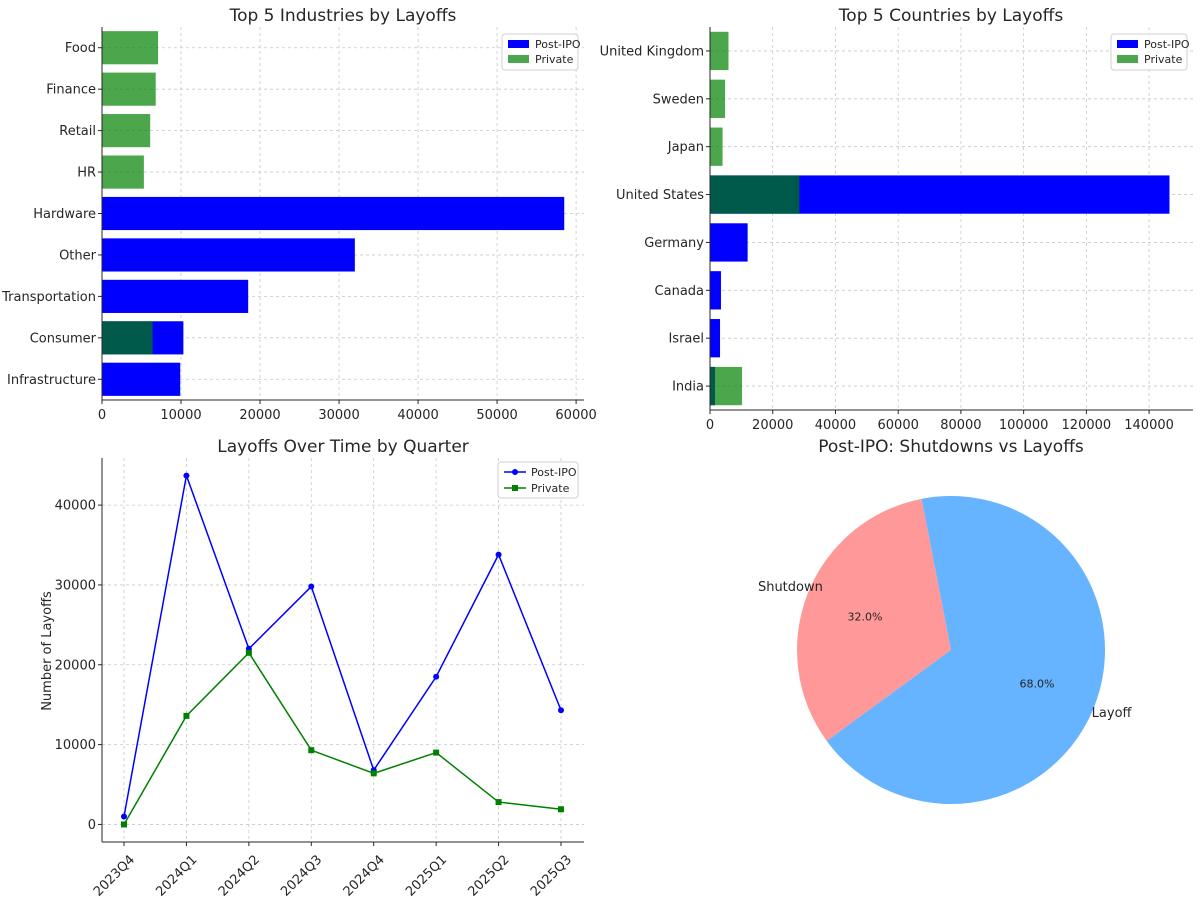 The height and width of the screenshot is (898, 1200). Describe the element at coordinates (686, 339) in the screenshot. I see `y-tick-label-israel: Israel` at that location.